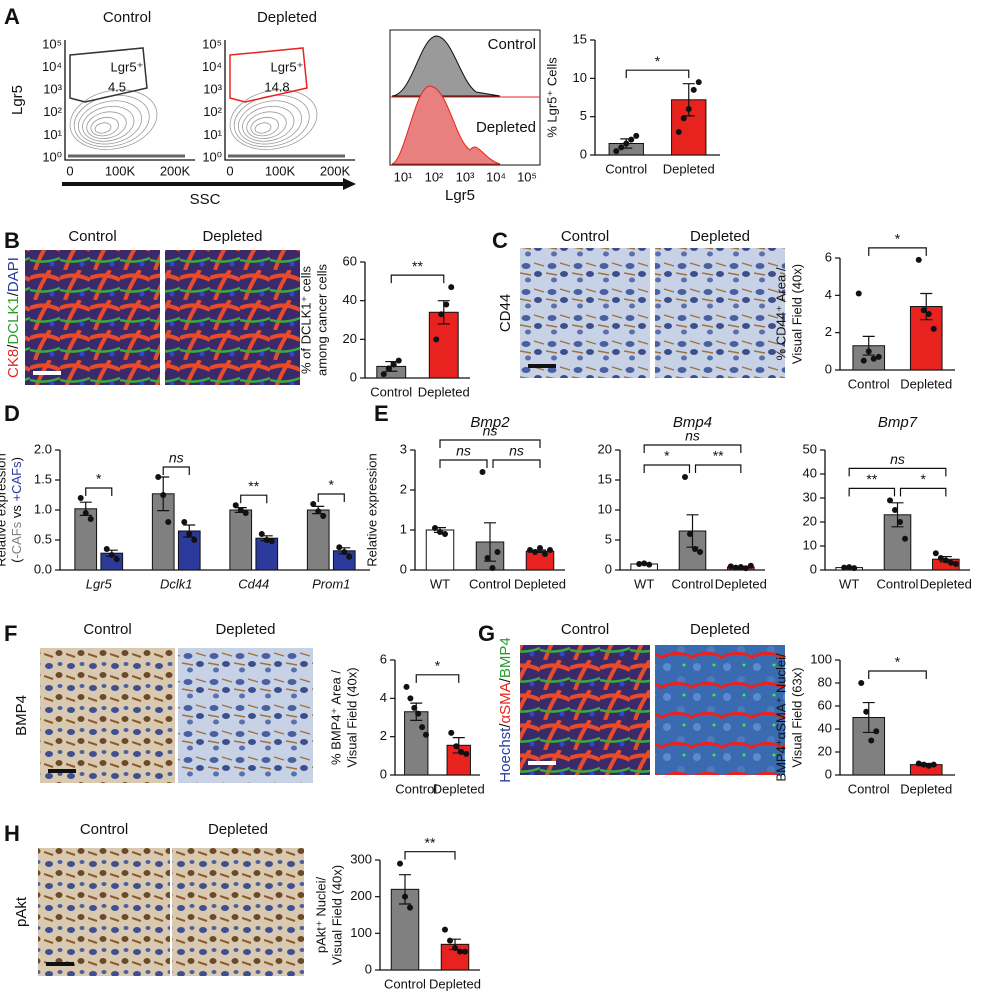 The height and width of the screenshot is (995, 981). I want to click on error-bar, so click(868, 717).